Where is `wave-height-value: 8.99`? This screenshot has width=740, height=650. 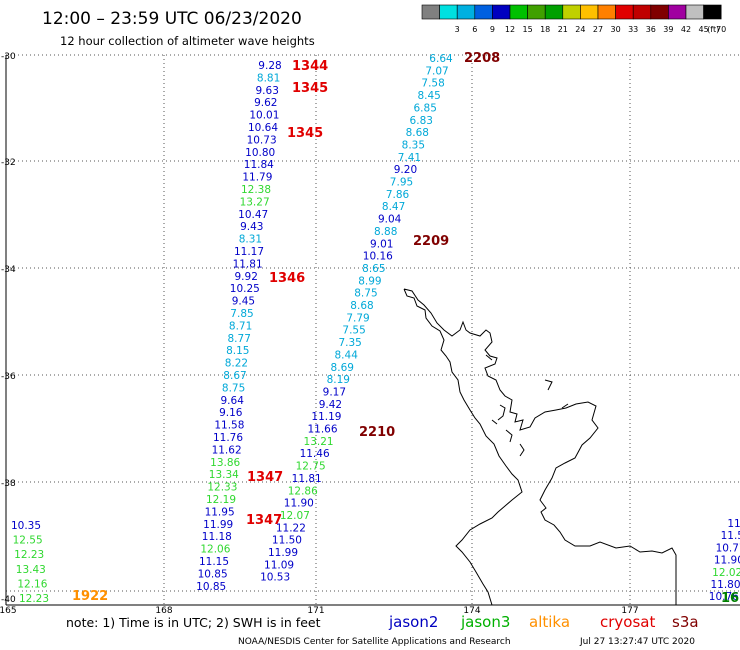
wave-height-value: 8.99 is located at coordinates (369, 281).